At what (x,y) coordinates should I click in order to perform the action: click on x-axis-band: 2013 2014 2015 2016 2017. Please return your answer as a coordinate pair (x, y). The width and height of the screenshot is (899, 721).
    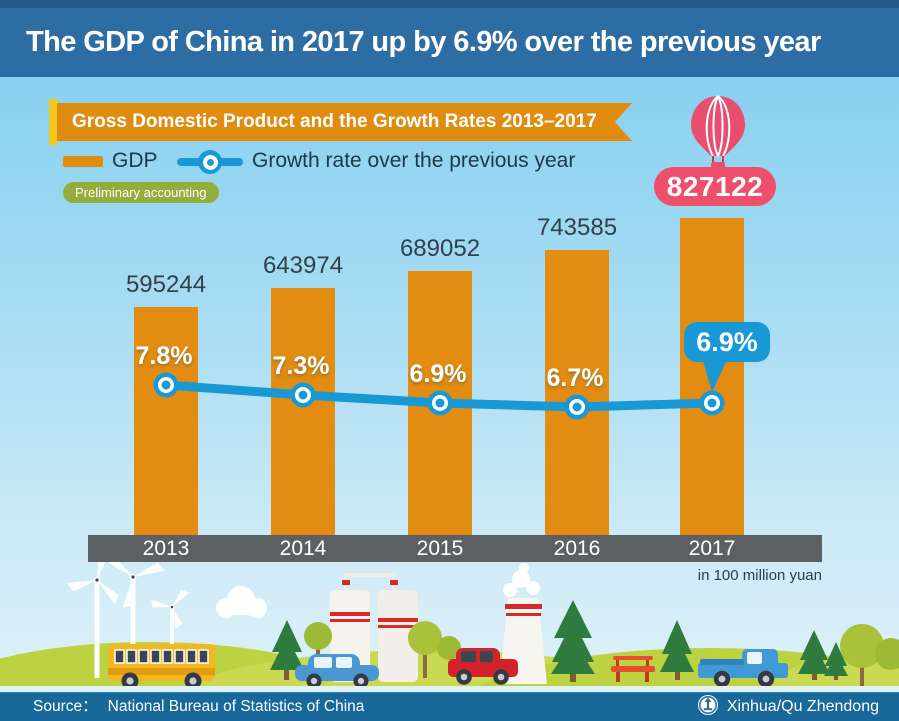
    Looking at the image, I should click on (455, 548).